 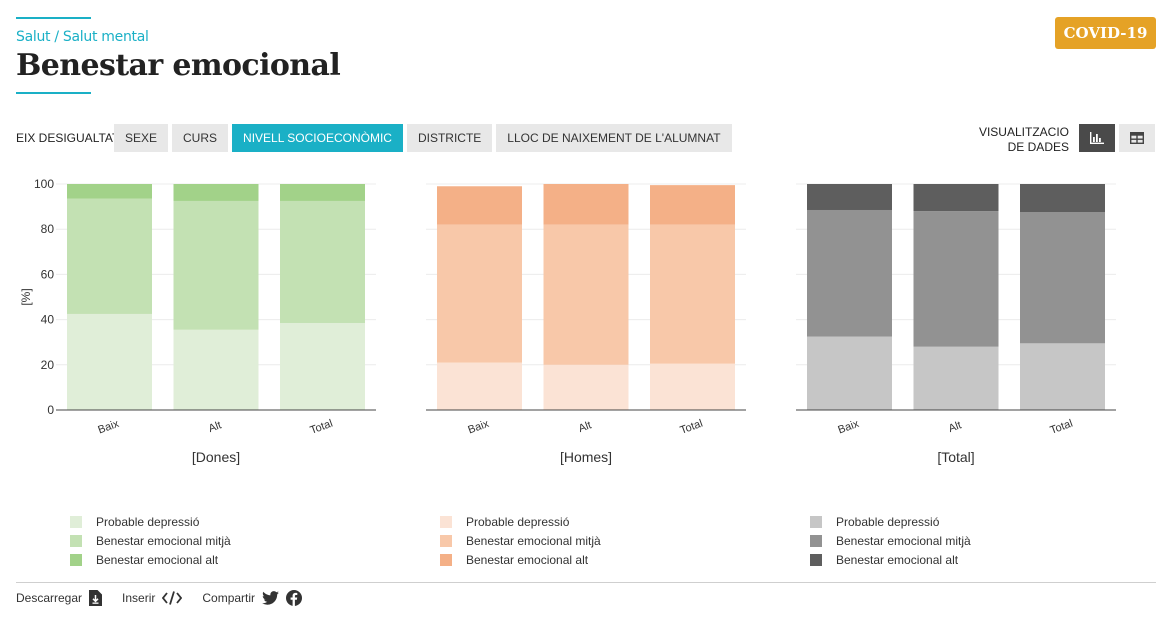 What do you see at coordinates (53, 93) in the screenshot?
I see `title-bottom-rule` at bounding box center [53, 93].